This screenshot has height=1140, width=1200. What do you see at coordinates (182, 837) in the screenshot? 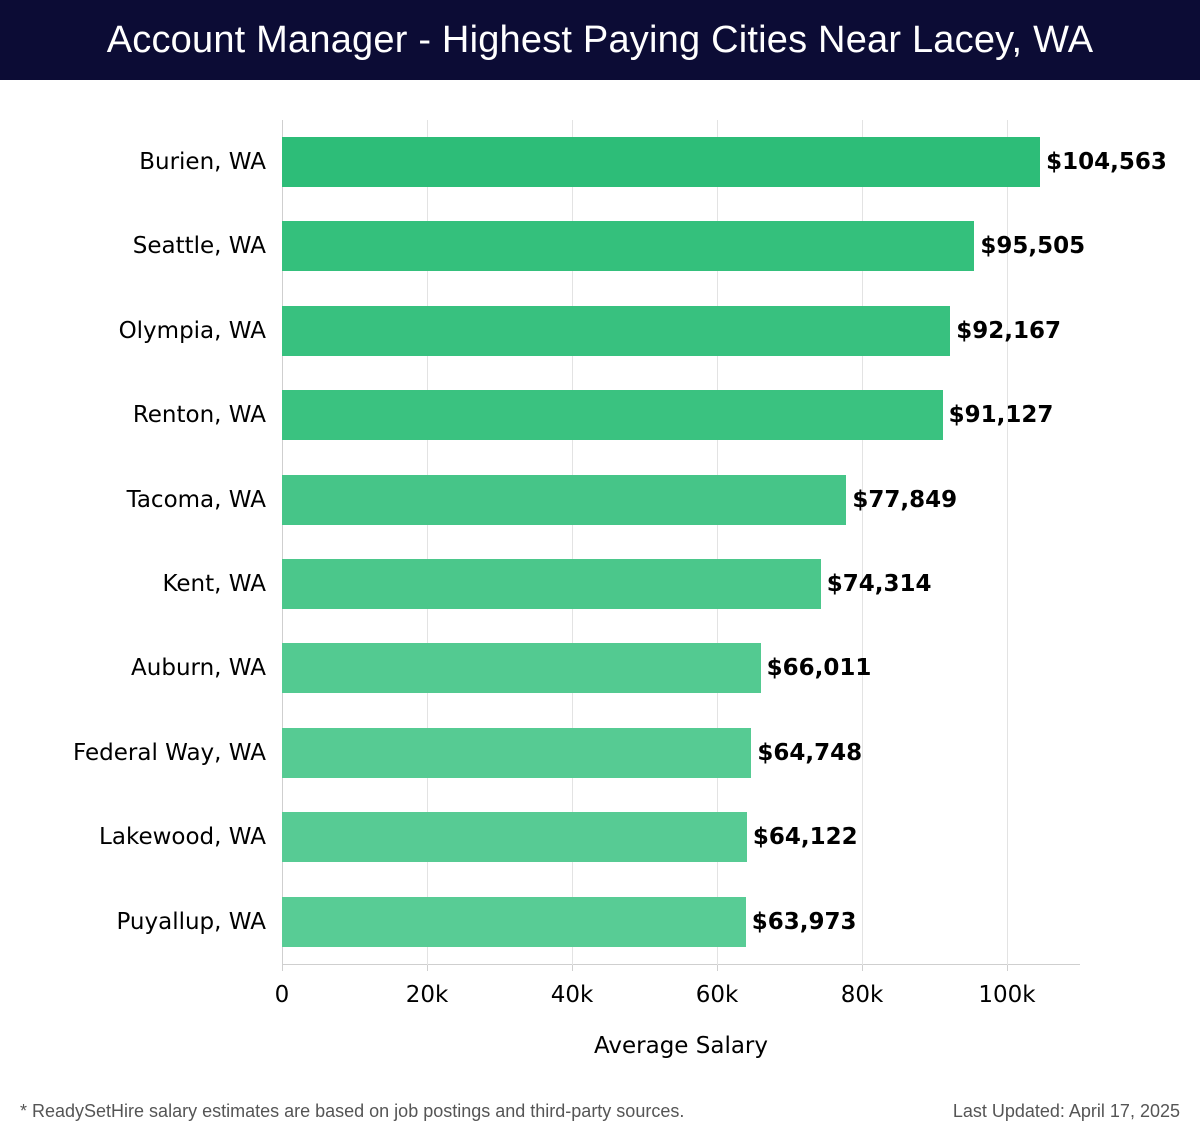
I see `category-label: Lakewood, WA` at bounding box center [182, 837].